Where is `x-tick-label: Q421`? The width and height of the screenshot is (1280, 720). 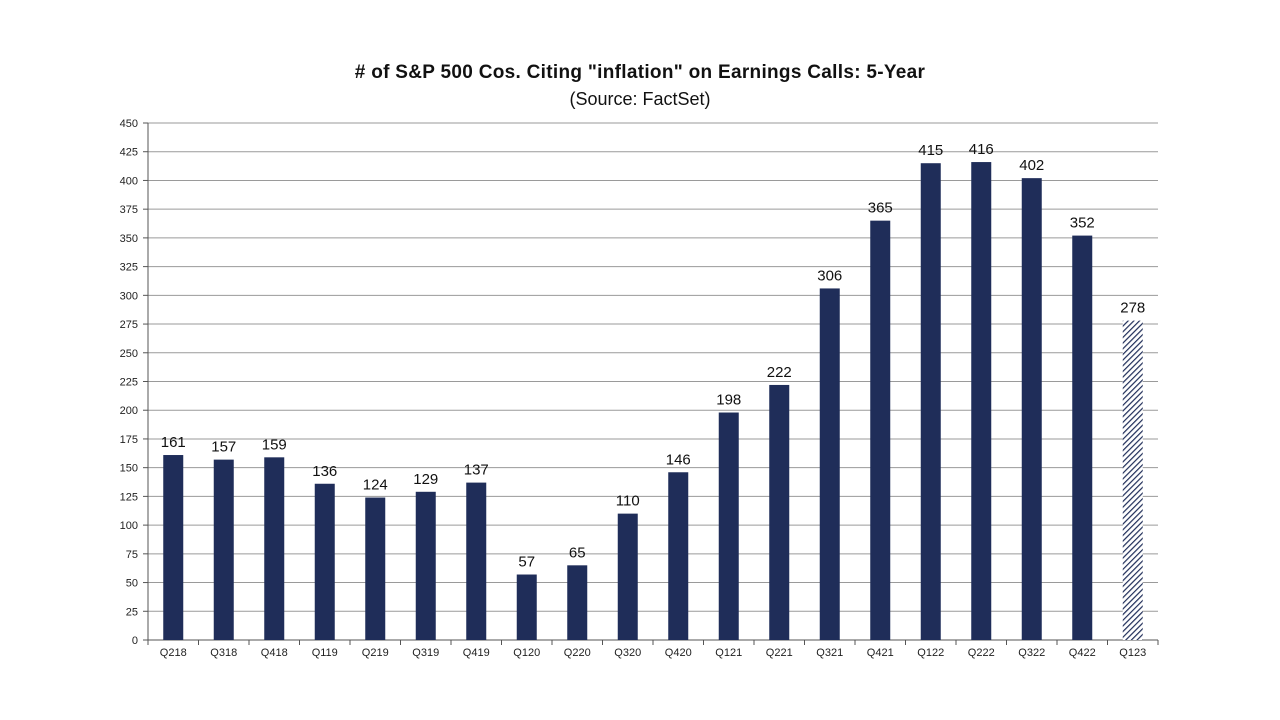 x-tick-label: Q421 is located at coordinates (880, 653).